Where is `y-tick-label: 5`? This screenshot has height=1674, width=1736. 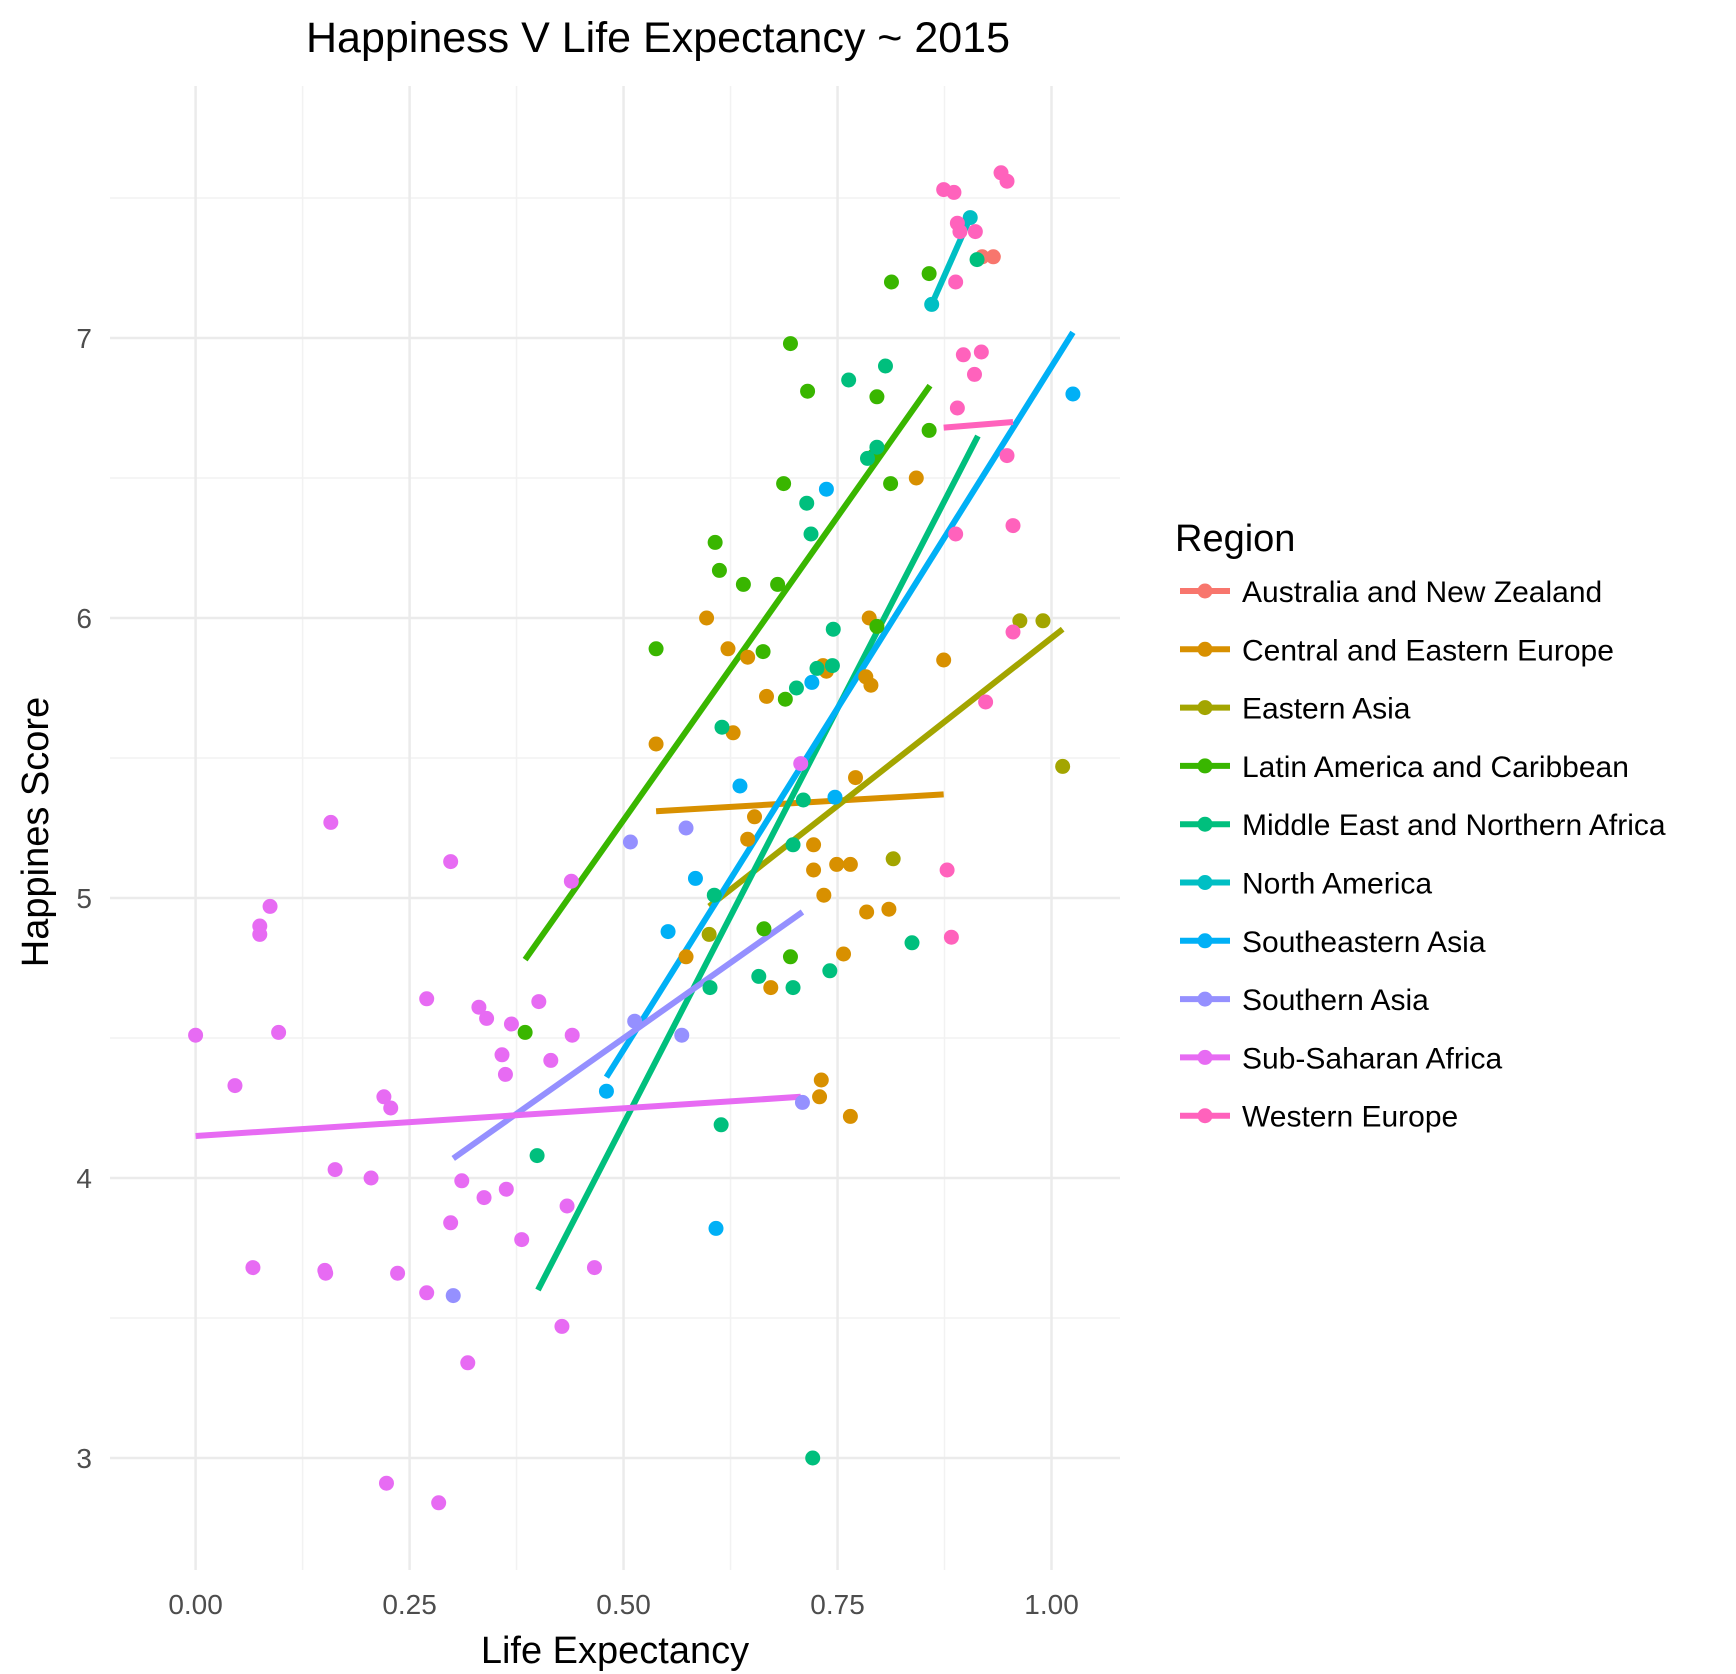
y-tick-label: 5 is located at coordinates (84, 898).